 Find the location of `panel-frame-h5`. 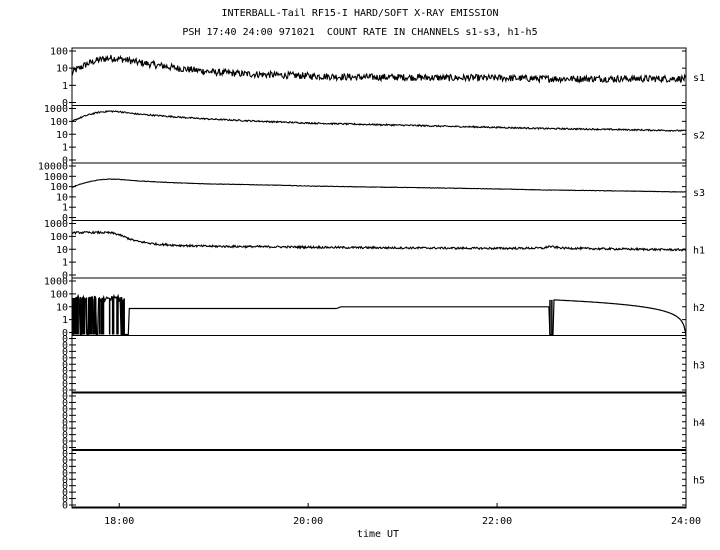

panel-frame-h5 is located at coordinates (379, 479).